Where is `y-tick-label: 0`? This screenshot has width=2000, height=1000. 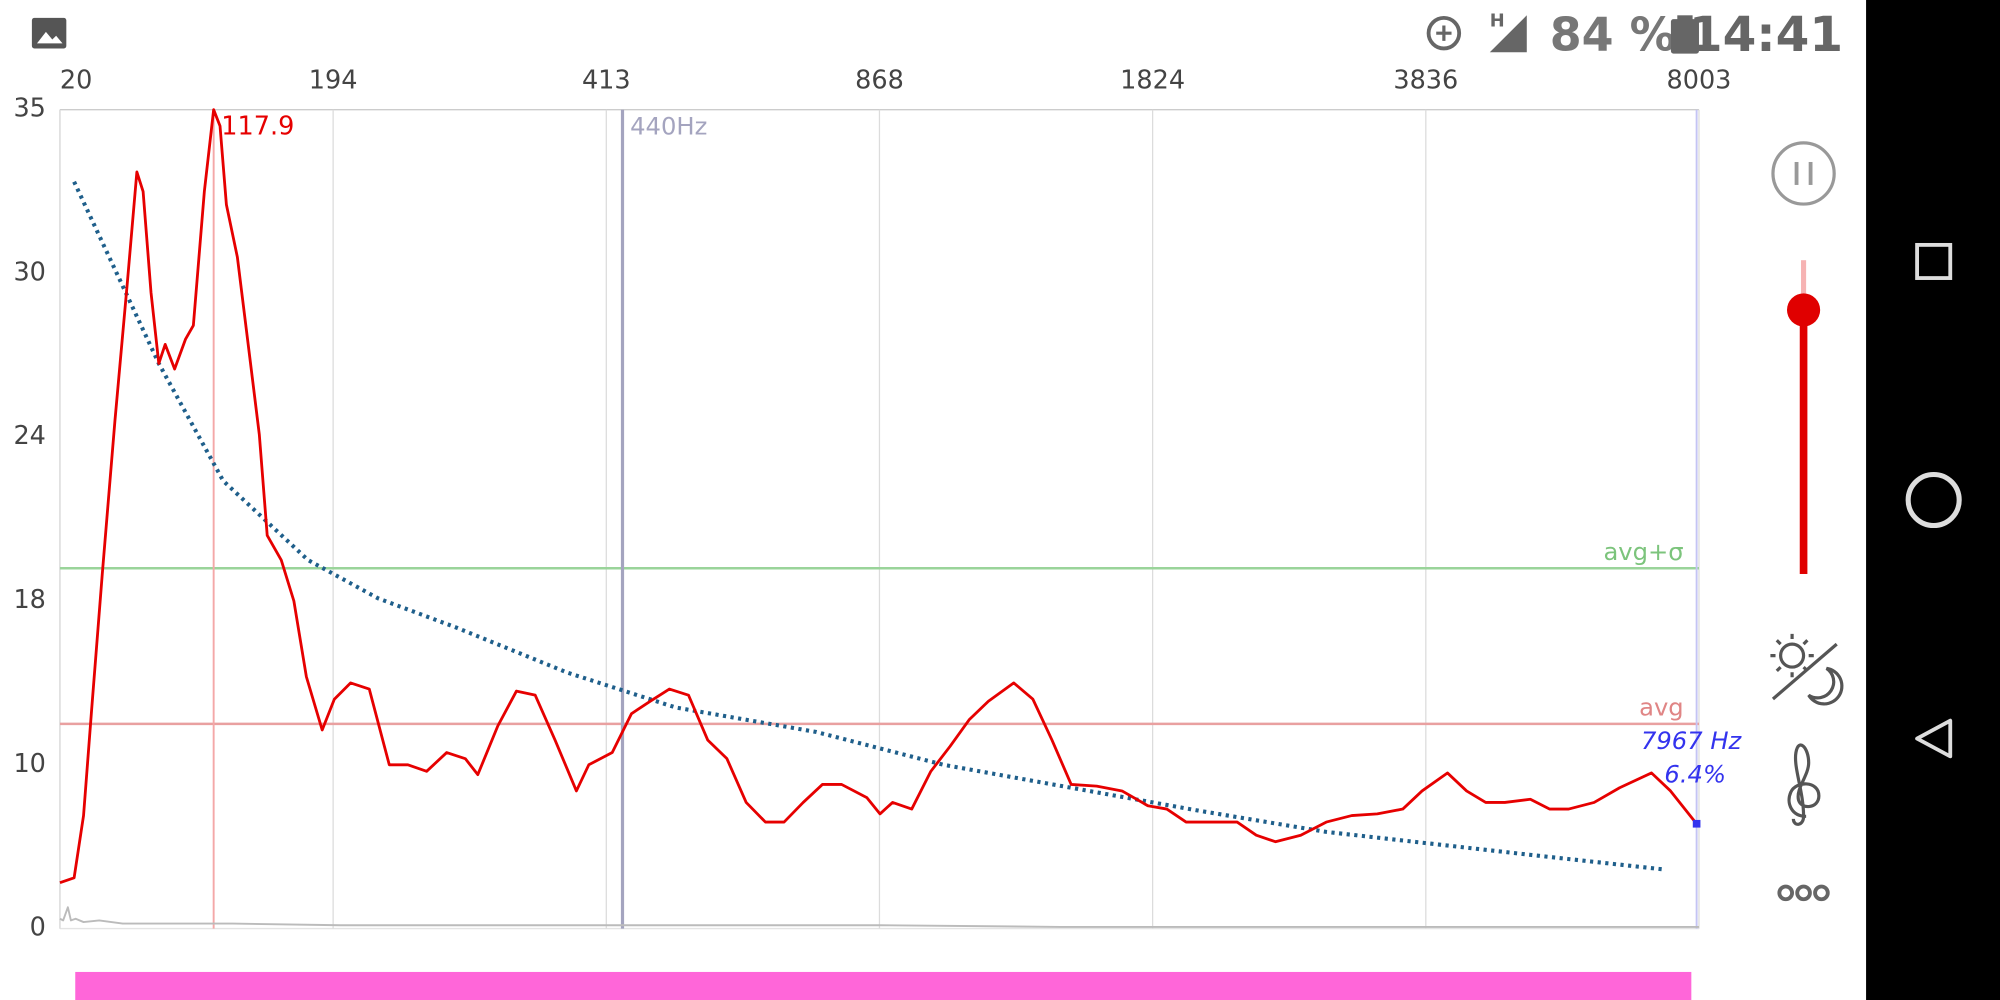
y-tick-label: 0 is located at coordinates (38, 928).